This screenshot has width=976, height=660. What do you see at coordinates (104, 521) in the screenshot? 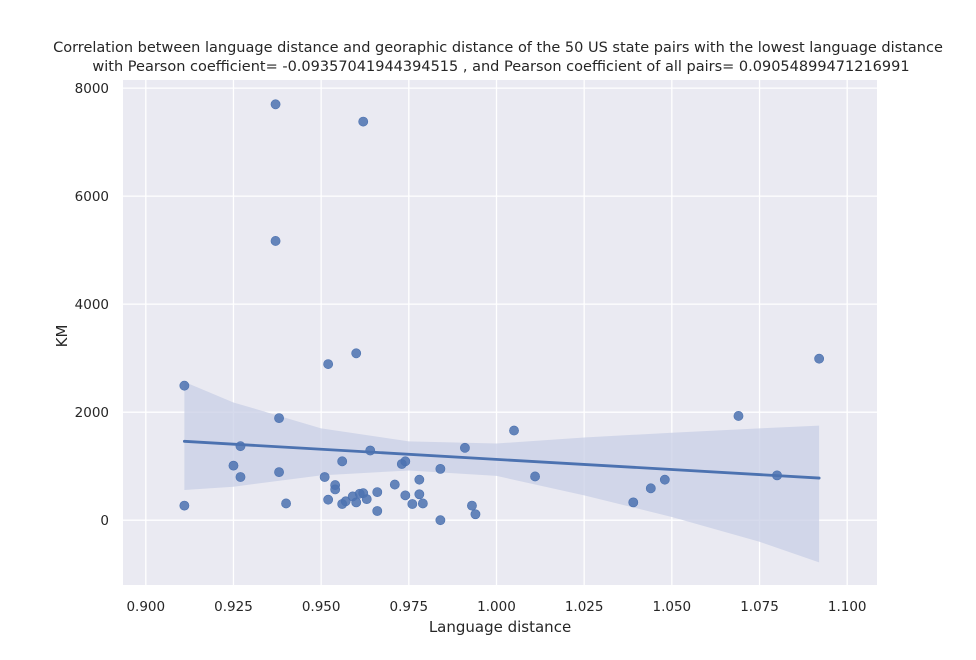
I see `y-tick-label-0: 0` at bounding box center [104, 521].